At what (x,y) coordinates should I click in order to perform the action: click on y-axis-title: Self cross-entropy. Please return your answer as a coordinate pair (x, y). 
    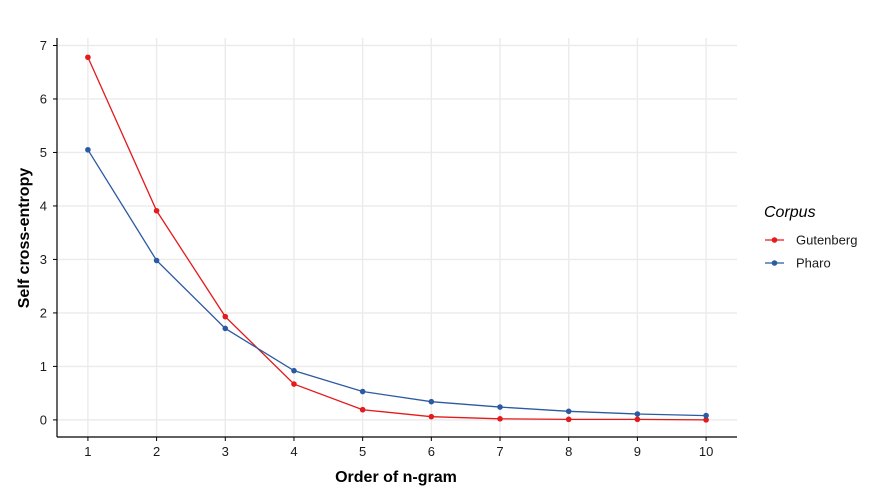
    Looking at the image, I should click on (24, 238).